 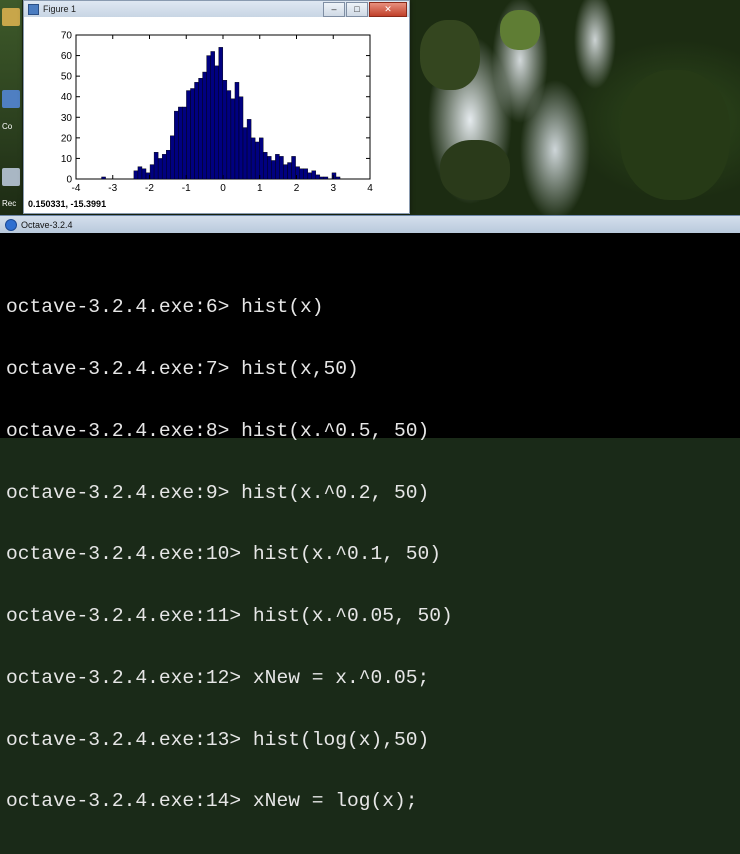 What do you see at coordinates (33, 9) in the screenshot?
I see `figure-app-icon` at bounding box center [33, 9].